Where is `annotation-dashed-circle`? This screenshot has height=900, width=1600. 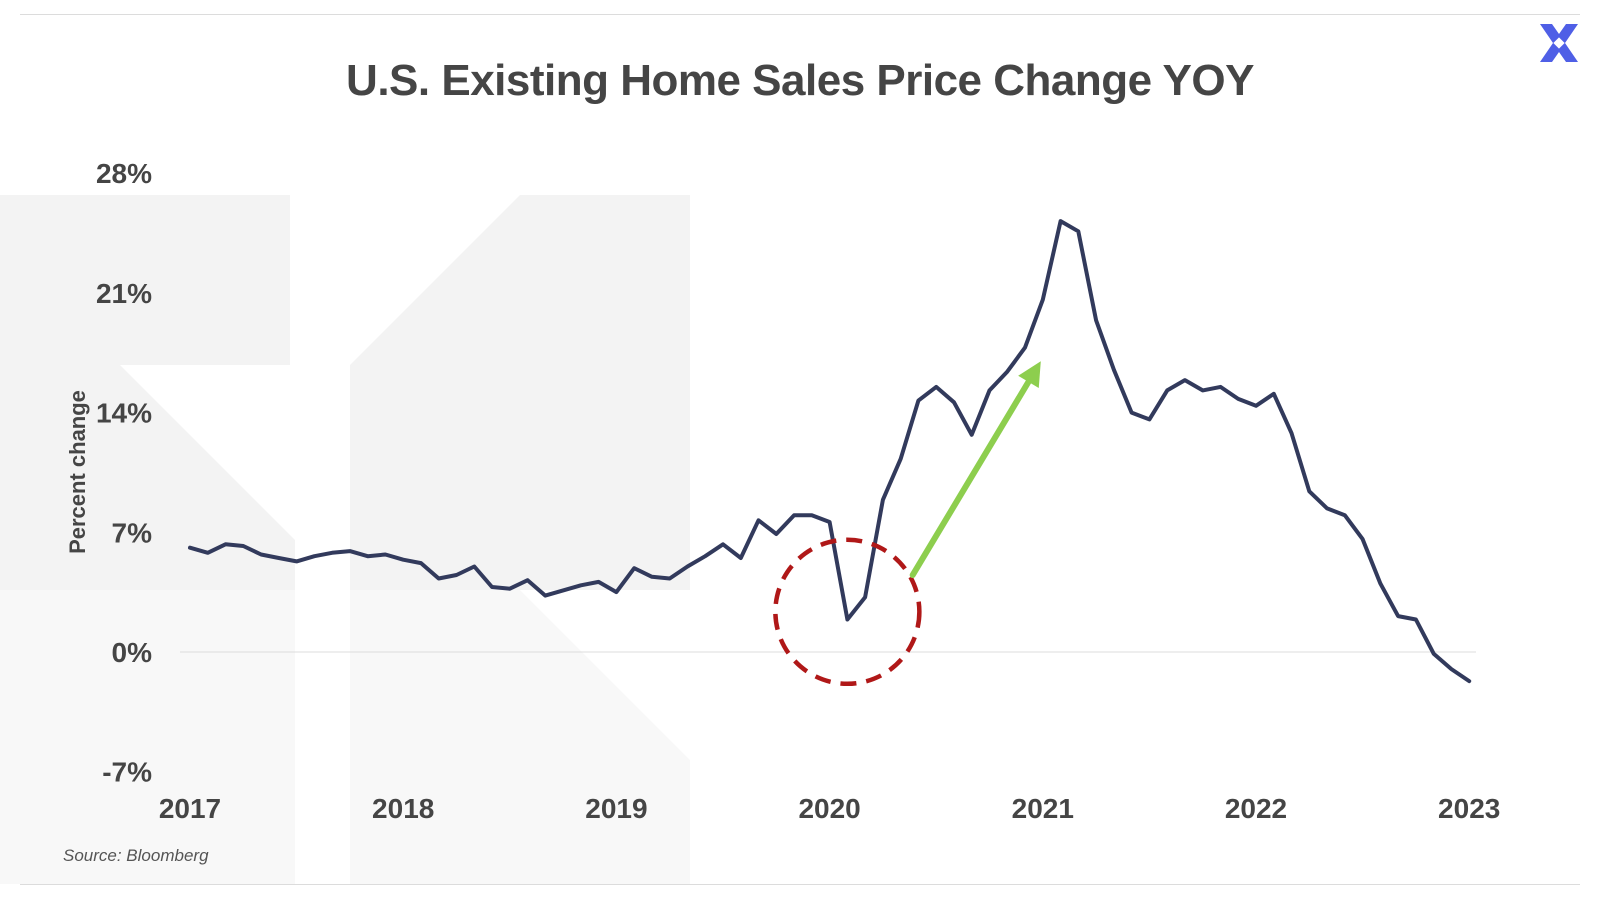 annotation-dashed-circle is located at coordinates (847, 612).